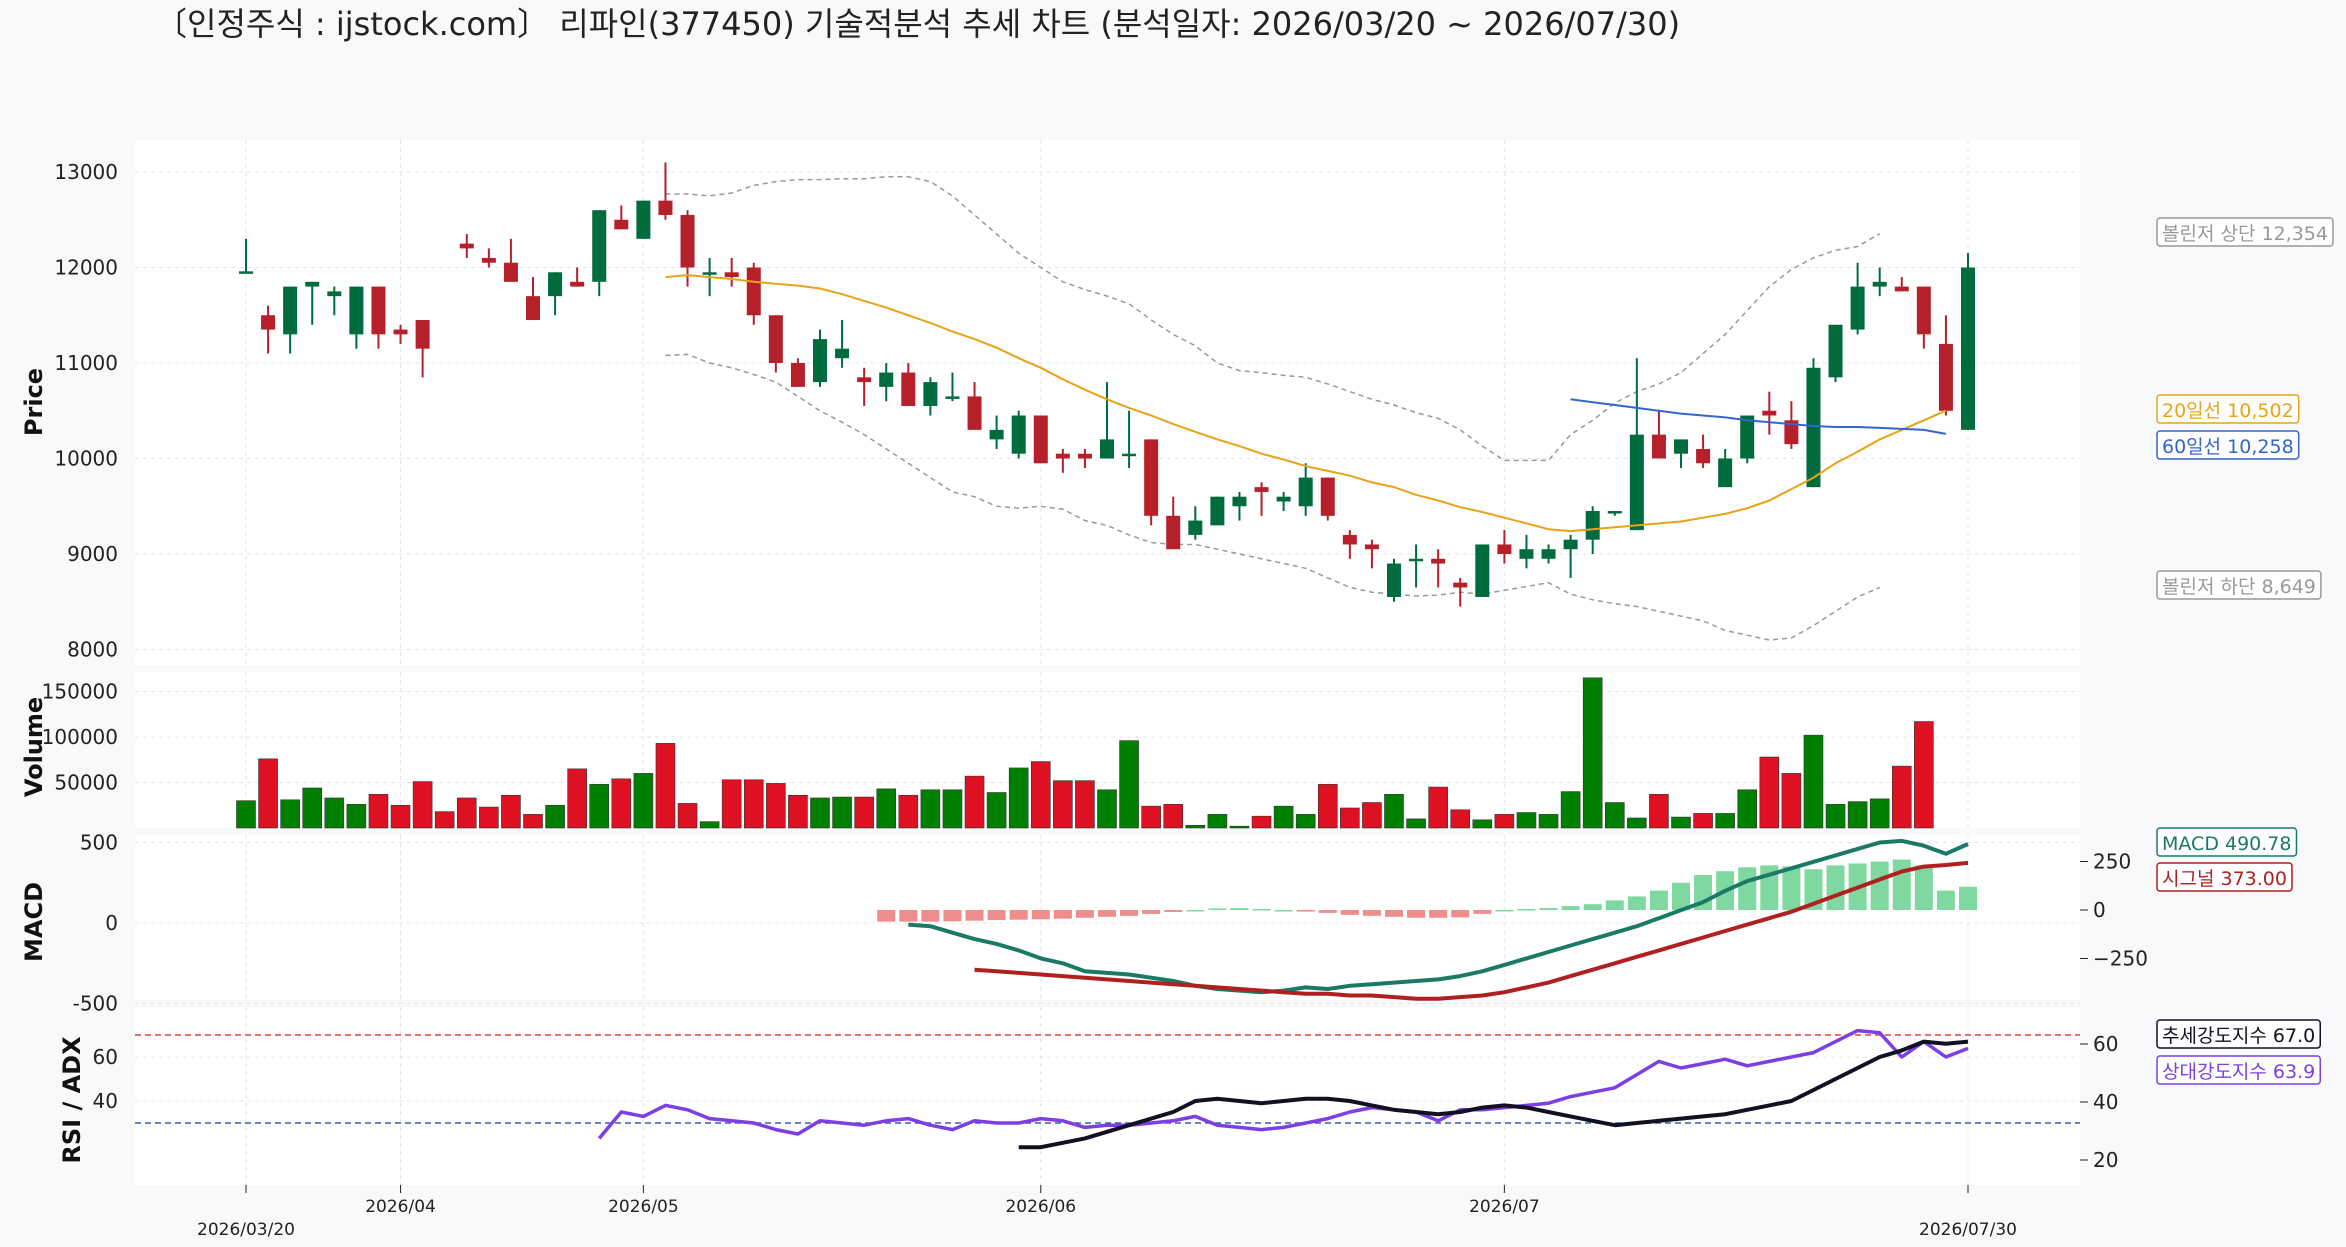 The width and height of the screenshot is (2346, 1247). What do you see at coordinates (1471, 930) in the screenshot?
I see `signal-line` at bounding box center [1471, 930].